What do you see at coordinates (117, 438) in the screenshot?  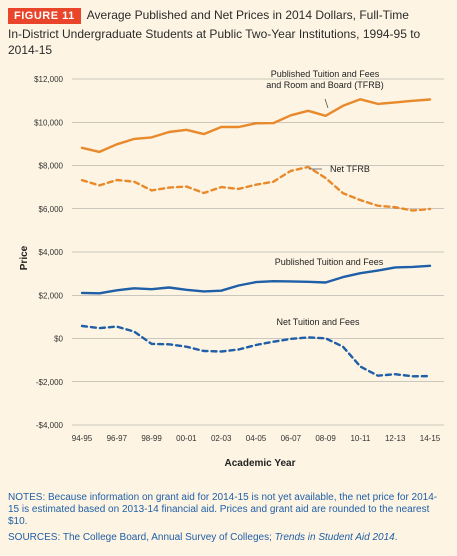 I see `x-tick-label: 96-97` at bounding box center [117, 438].